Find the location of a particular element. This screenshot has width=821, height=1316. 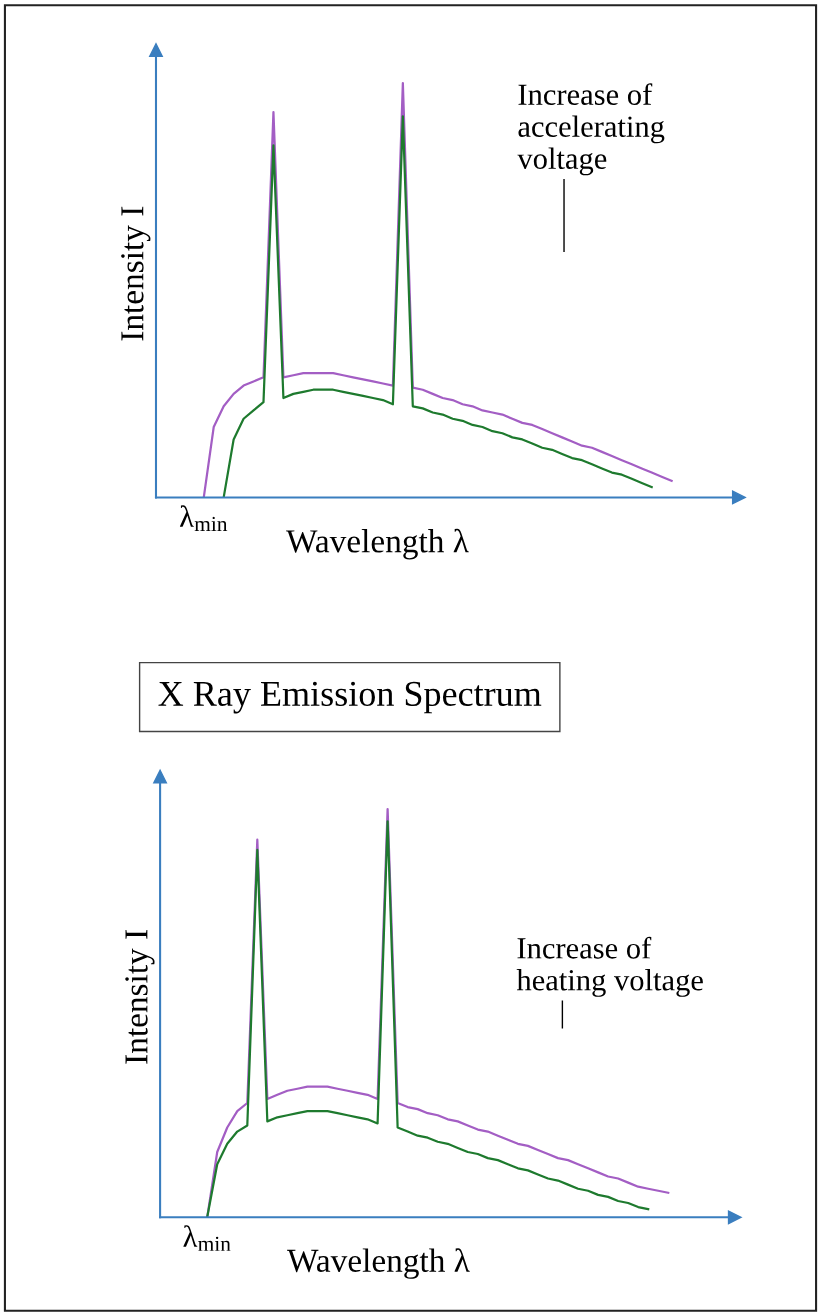

chart-title: X Ray Emission Spectrum is located at coordinates (350, 697).